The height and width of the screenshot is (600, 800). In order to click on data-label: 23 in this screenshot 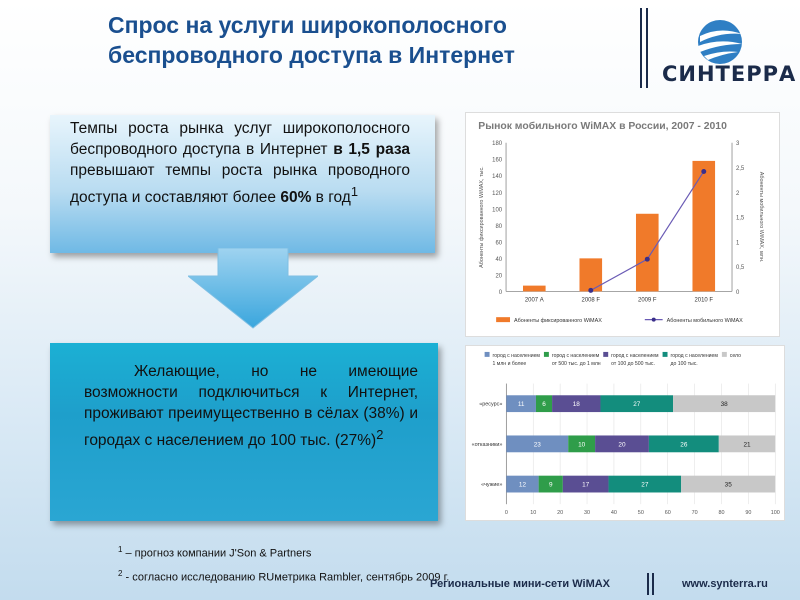, I will do `click(538, 444)`.